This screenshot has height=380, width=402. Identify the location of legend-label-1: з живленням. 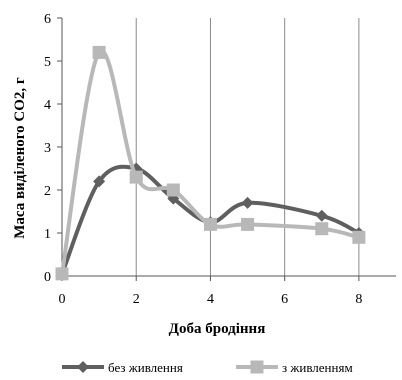
(317, 367).